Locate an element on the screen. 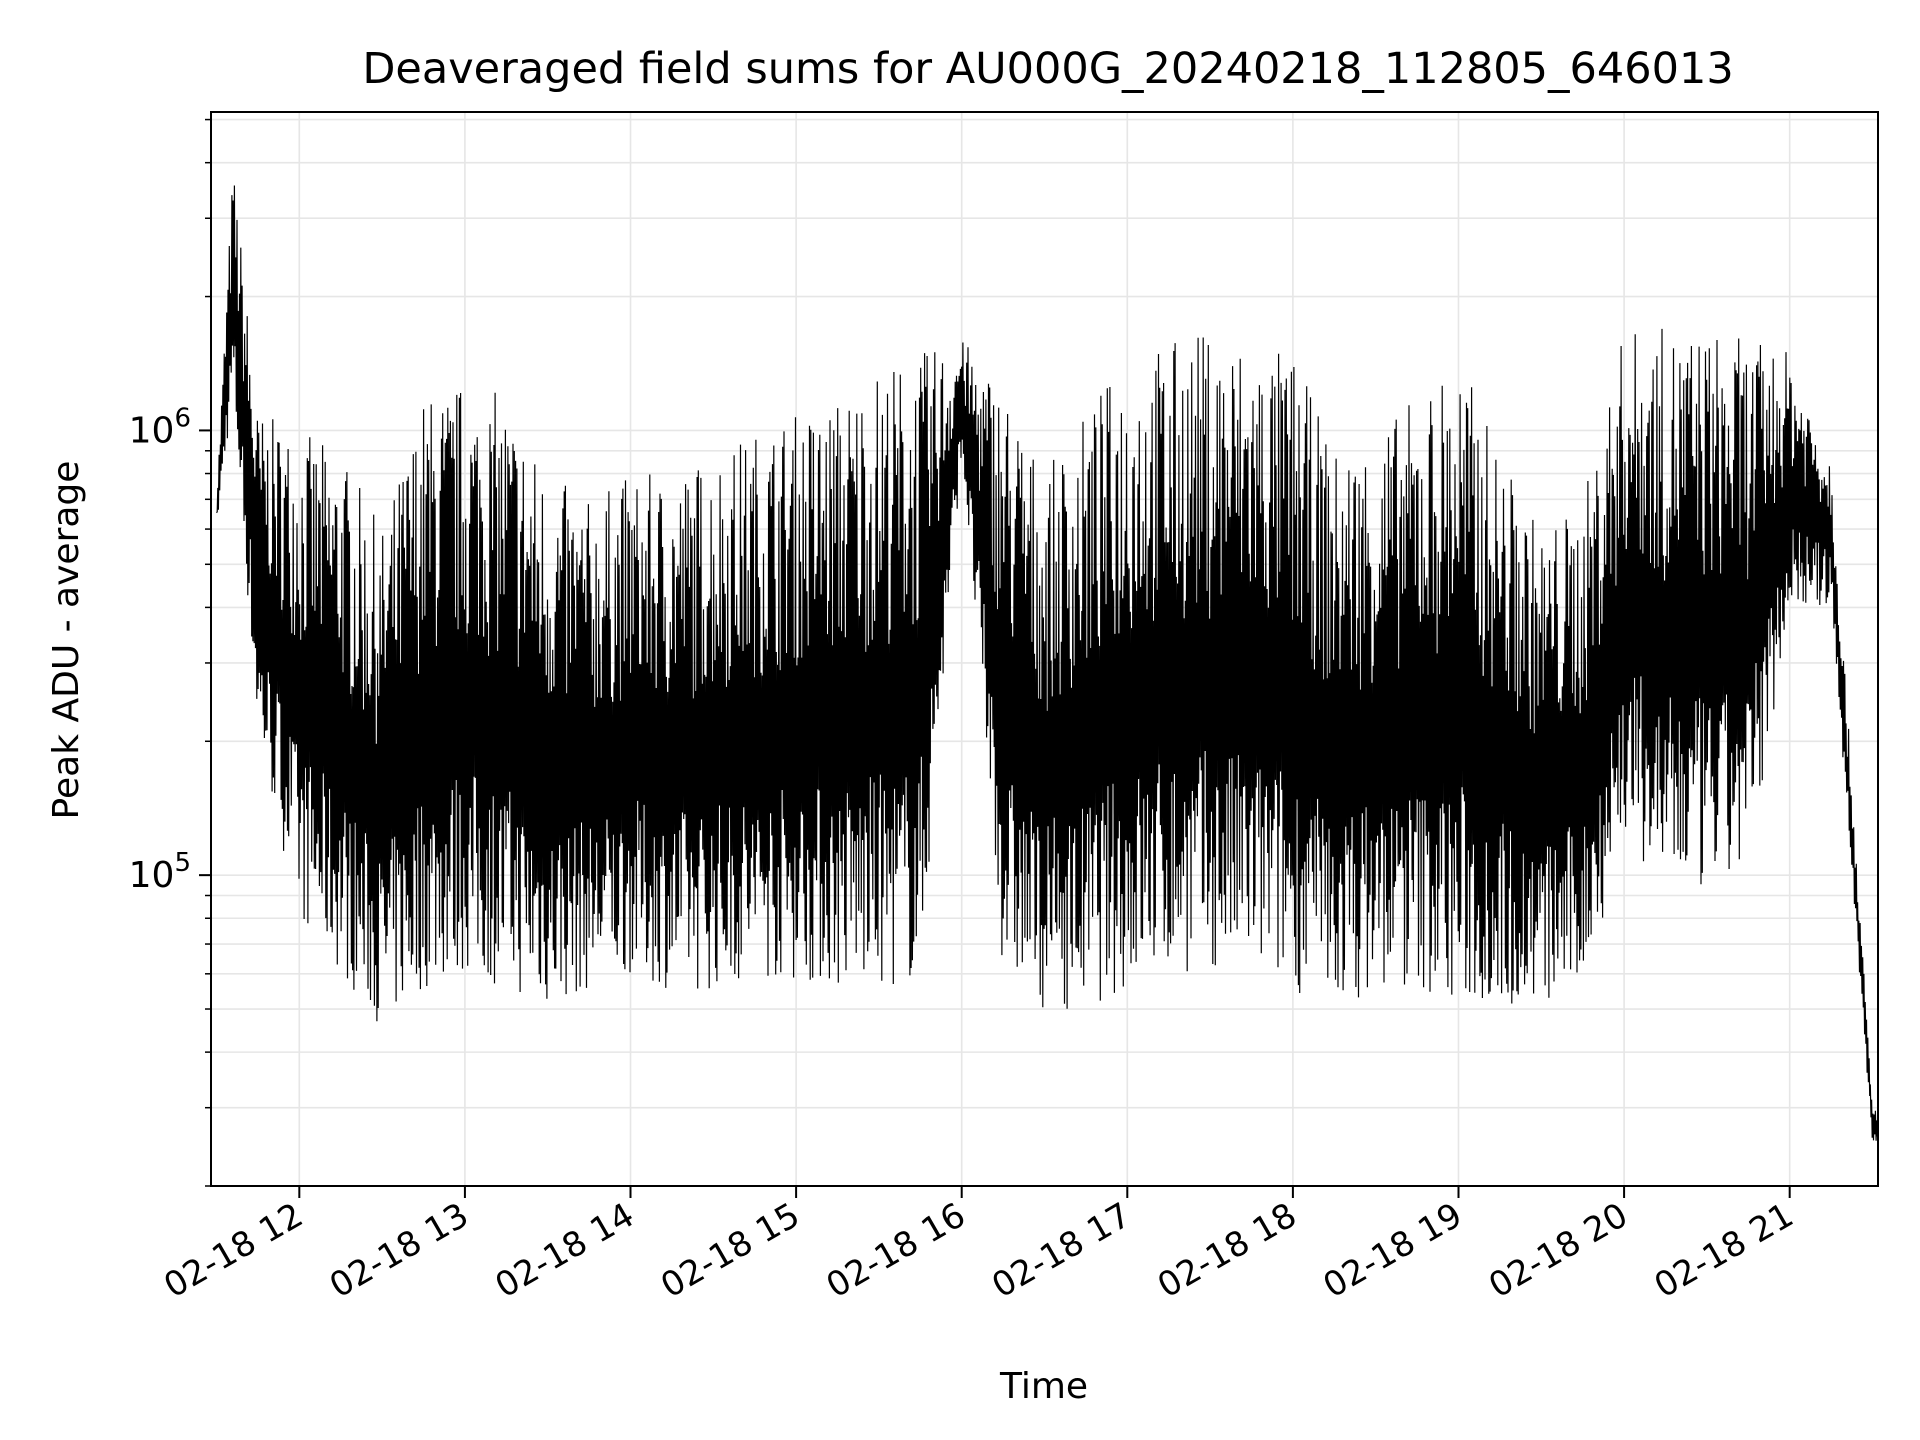  y-axis-label: Peak ADU - average is located at coordinates (66, 640).